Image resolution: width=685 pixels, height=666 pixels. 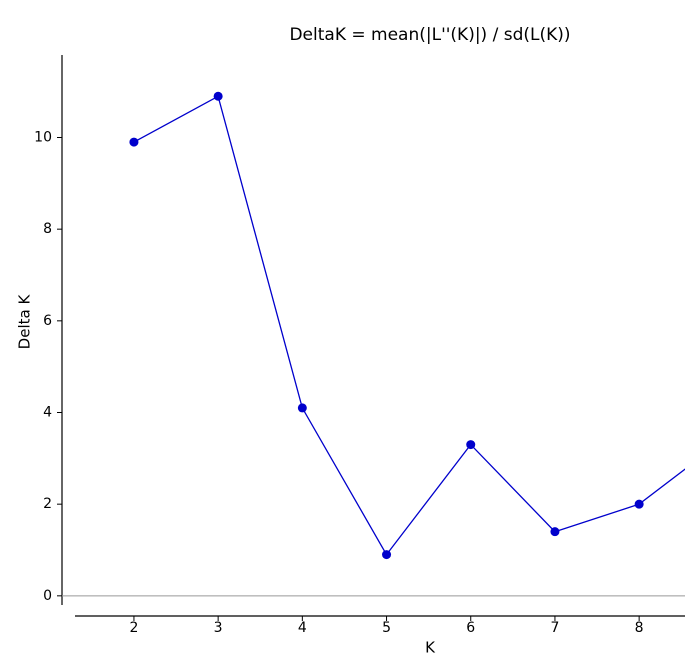 What do you see at coordinates (470, 628) in the screenshot?
I see `x-tick-label: 6` at bounding box center [470, 628].